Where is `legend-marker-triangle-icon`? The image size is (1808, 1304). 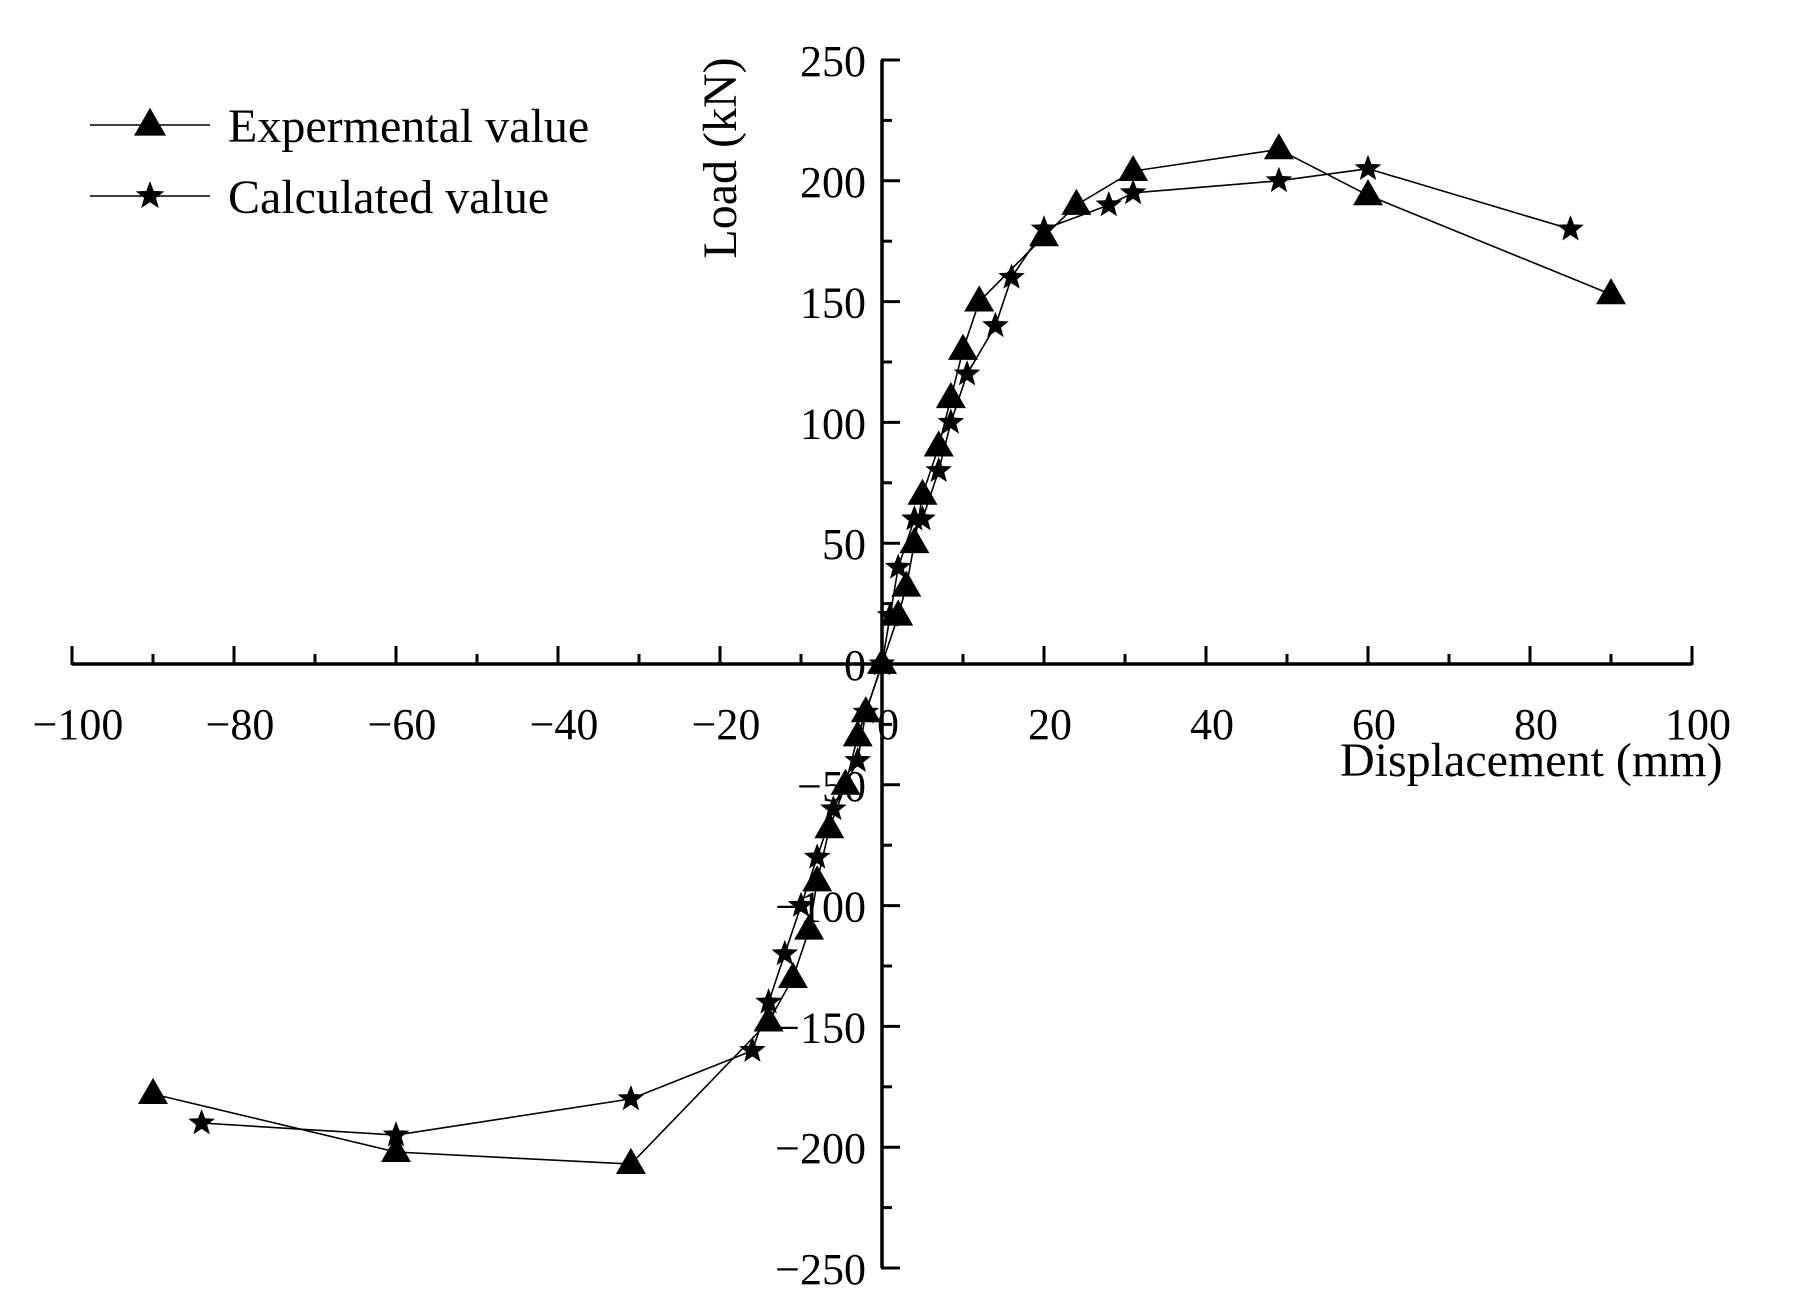 legend-marker-triangle-icon is located at coordinates (150, 121).